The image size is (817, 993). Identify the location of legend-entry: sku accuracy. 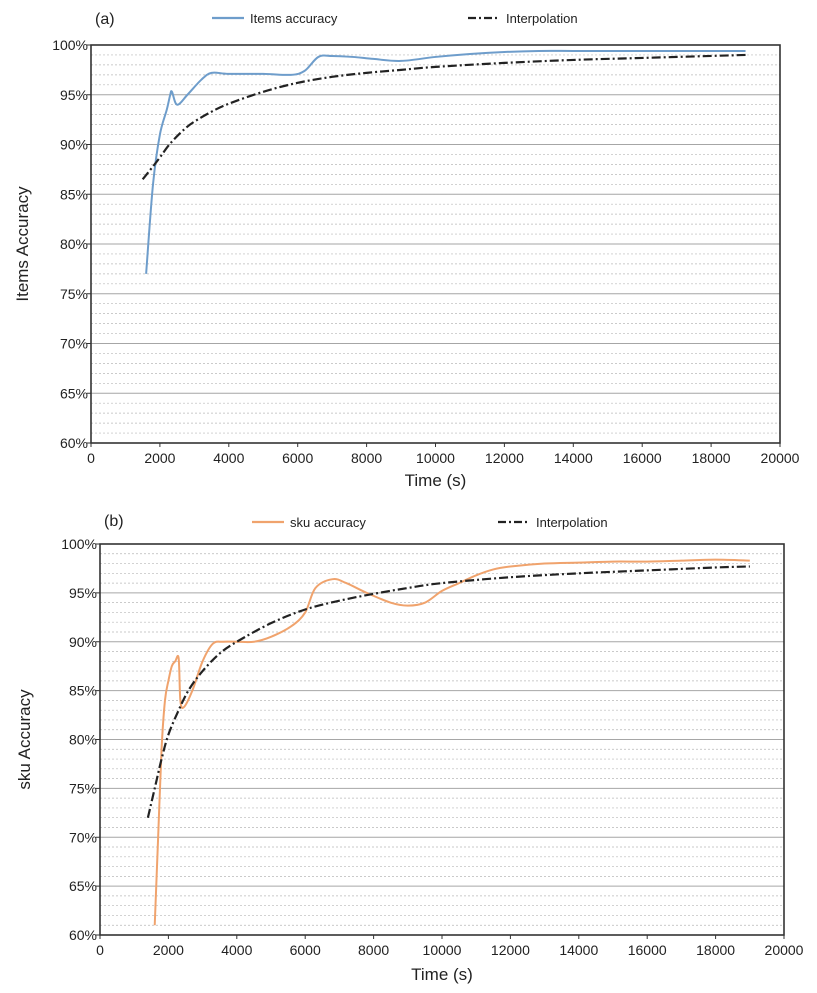
(309, 522).